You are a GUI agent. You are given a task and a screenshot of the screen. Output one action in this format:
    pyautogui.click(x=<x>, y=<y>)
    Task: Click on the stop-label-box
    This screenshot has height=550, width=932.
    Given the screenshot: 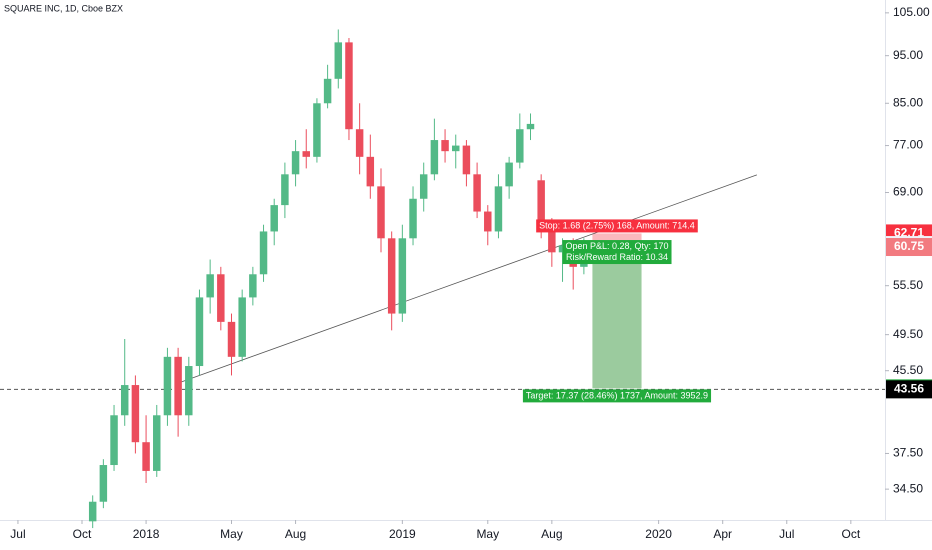 What is the action you would take?
    pyautogui.click(x=617, y=226)
    